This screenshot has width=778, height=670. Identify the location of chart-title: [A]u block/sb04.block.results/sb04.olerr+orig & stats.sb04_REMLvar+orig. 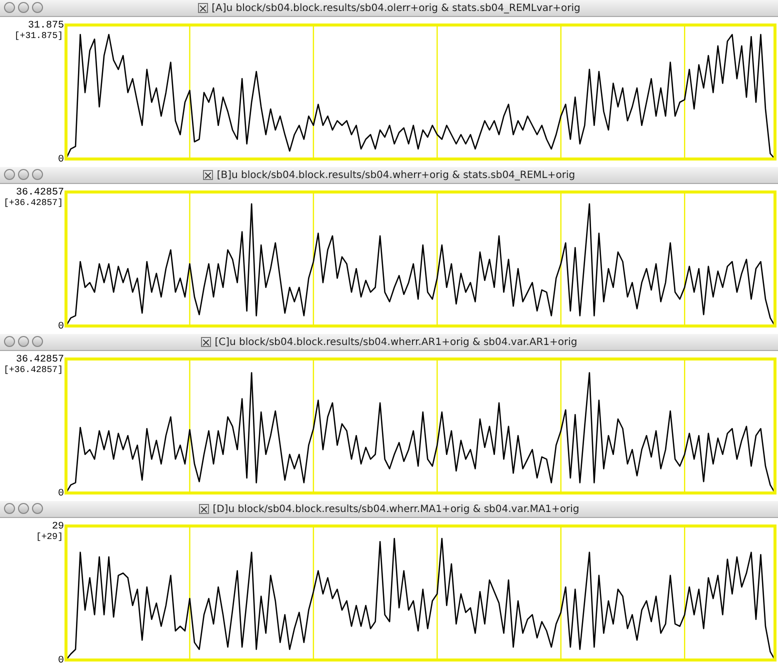
(396, 8).